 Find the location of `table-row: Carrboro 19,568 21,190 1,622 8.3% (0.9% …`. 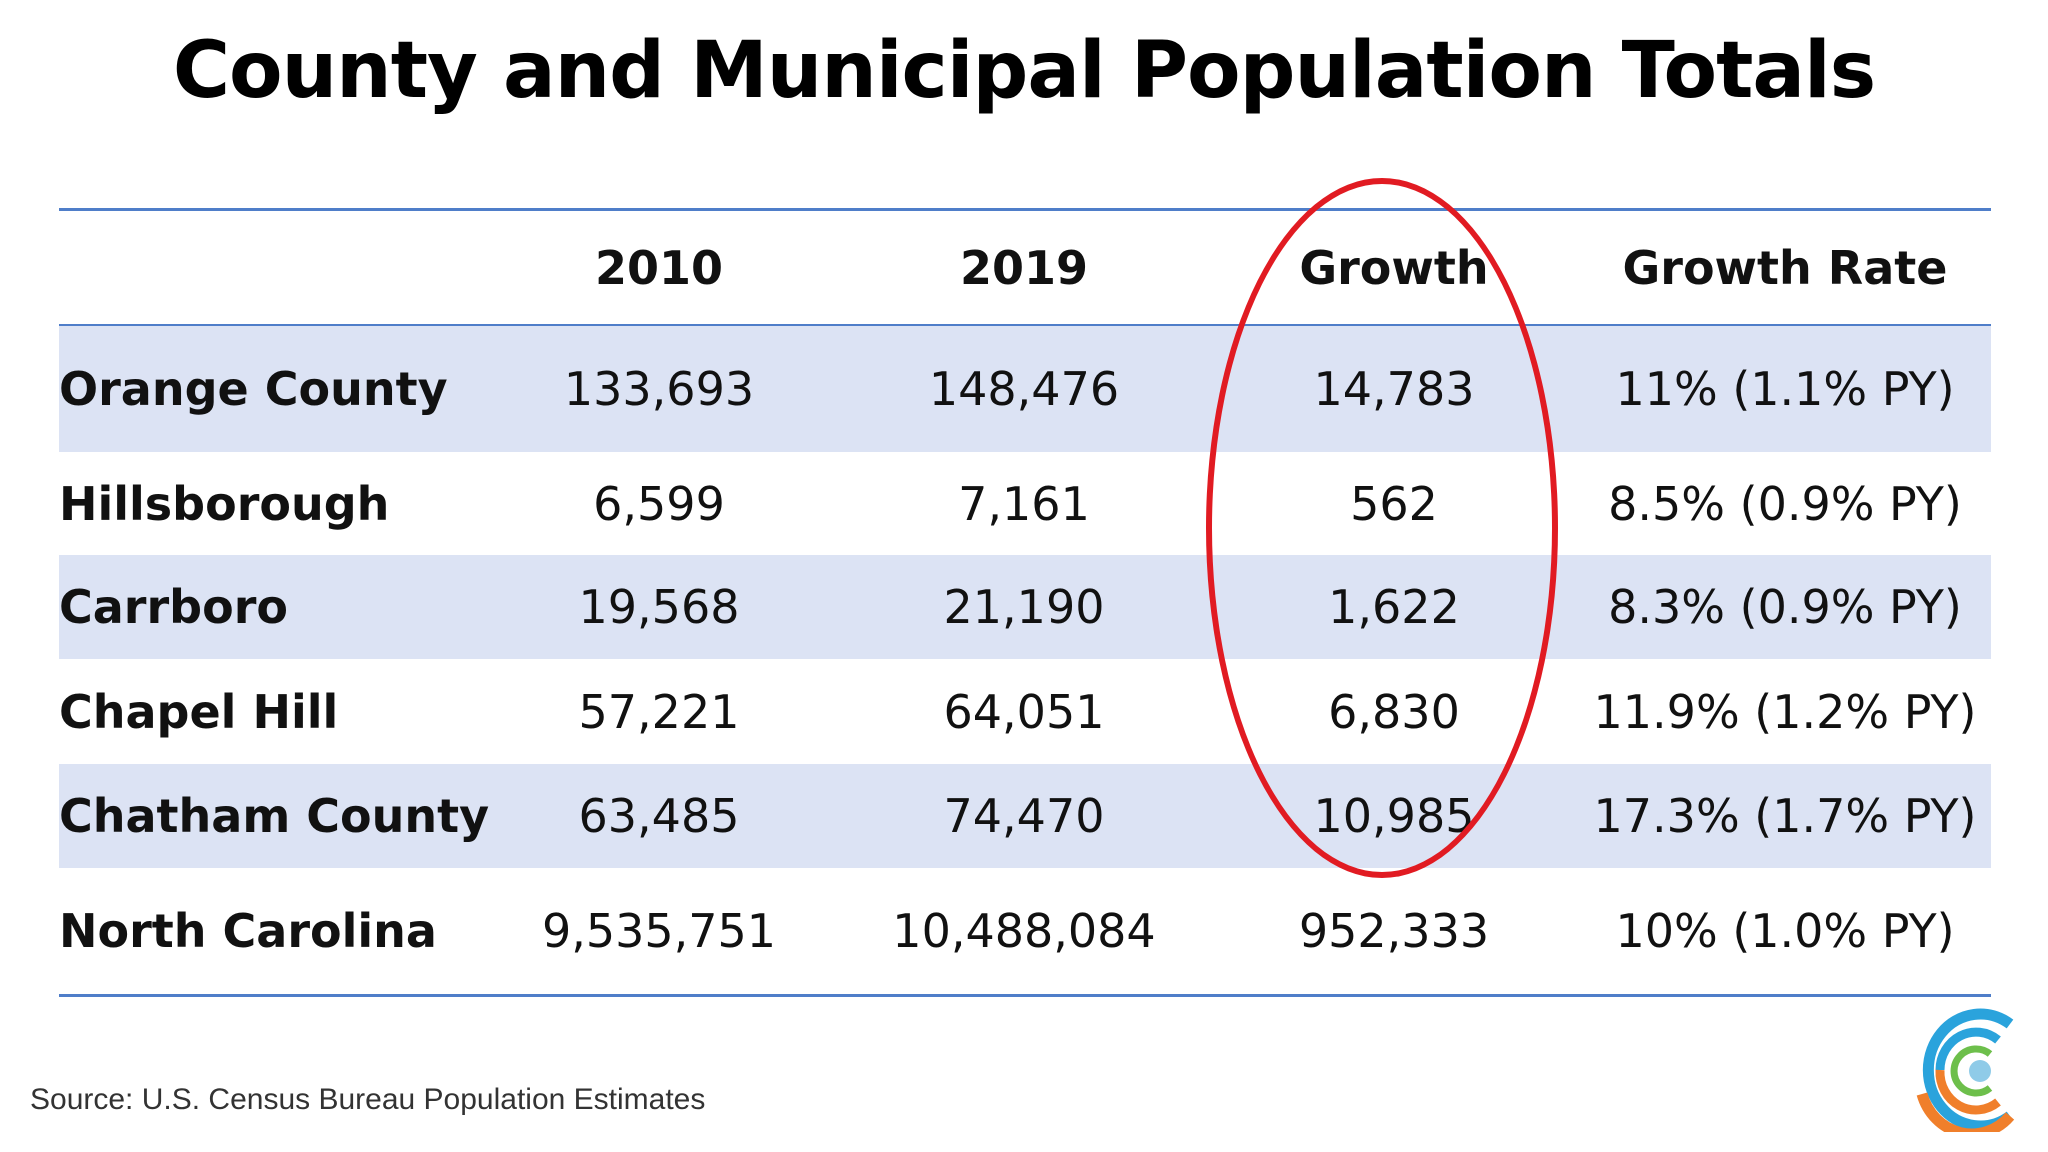

table-row: Carrboro 19,568 21,190 1,622 8.3% (0.9% … is located at coordinates (1025, 607).